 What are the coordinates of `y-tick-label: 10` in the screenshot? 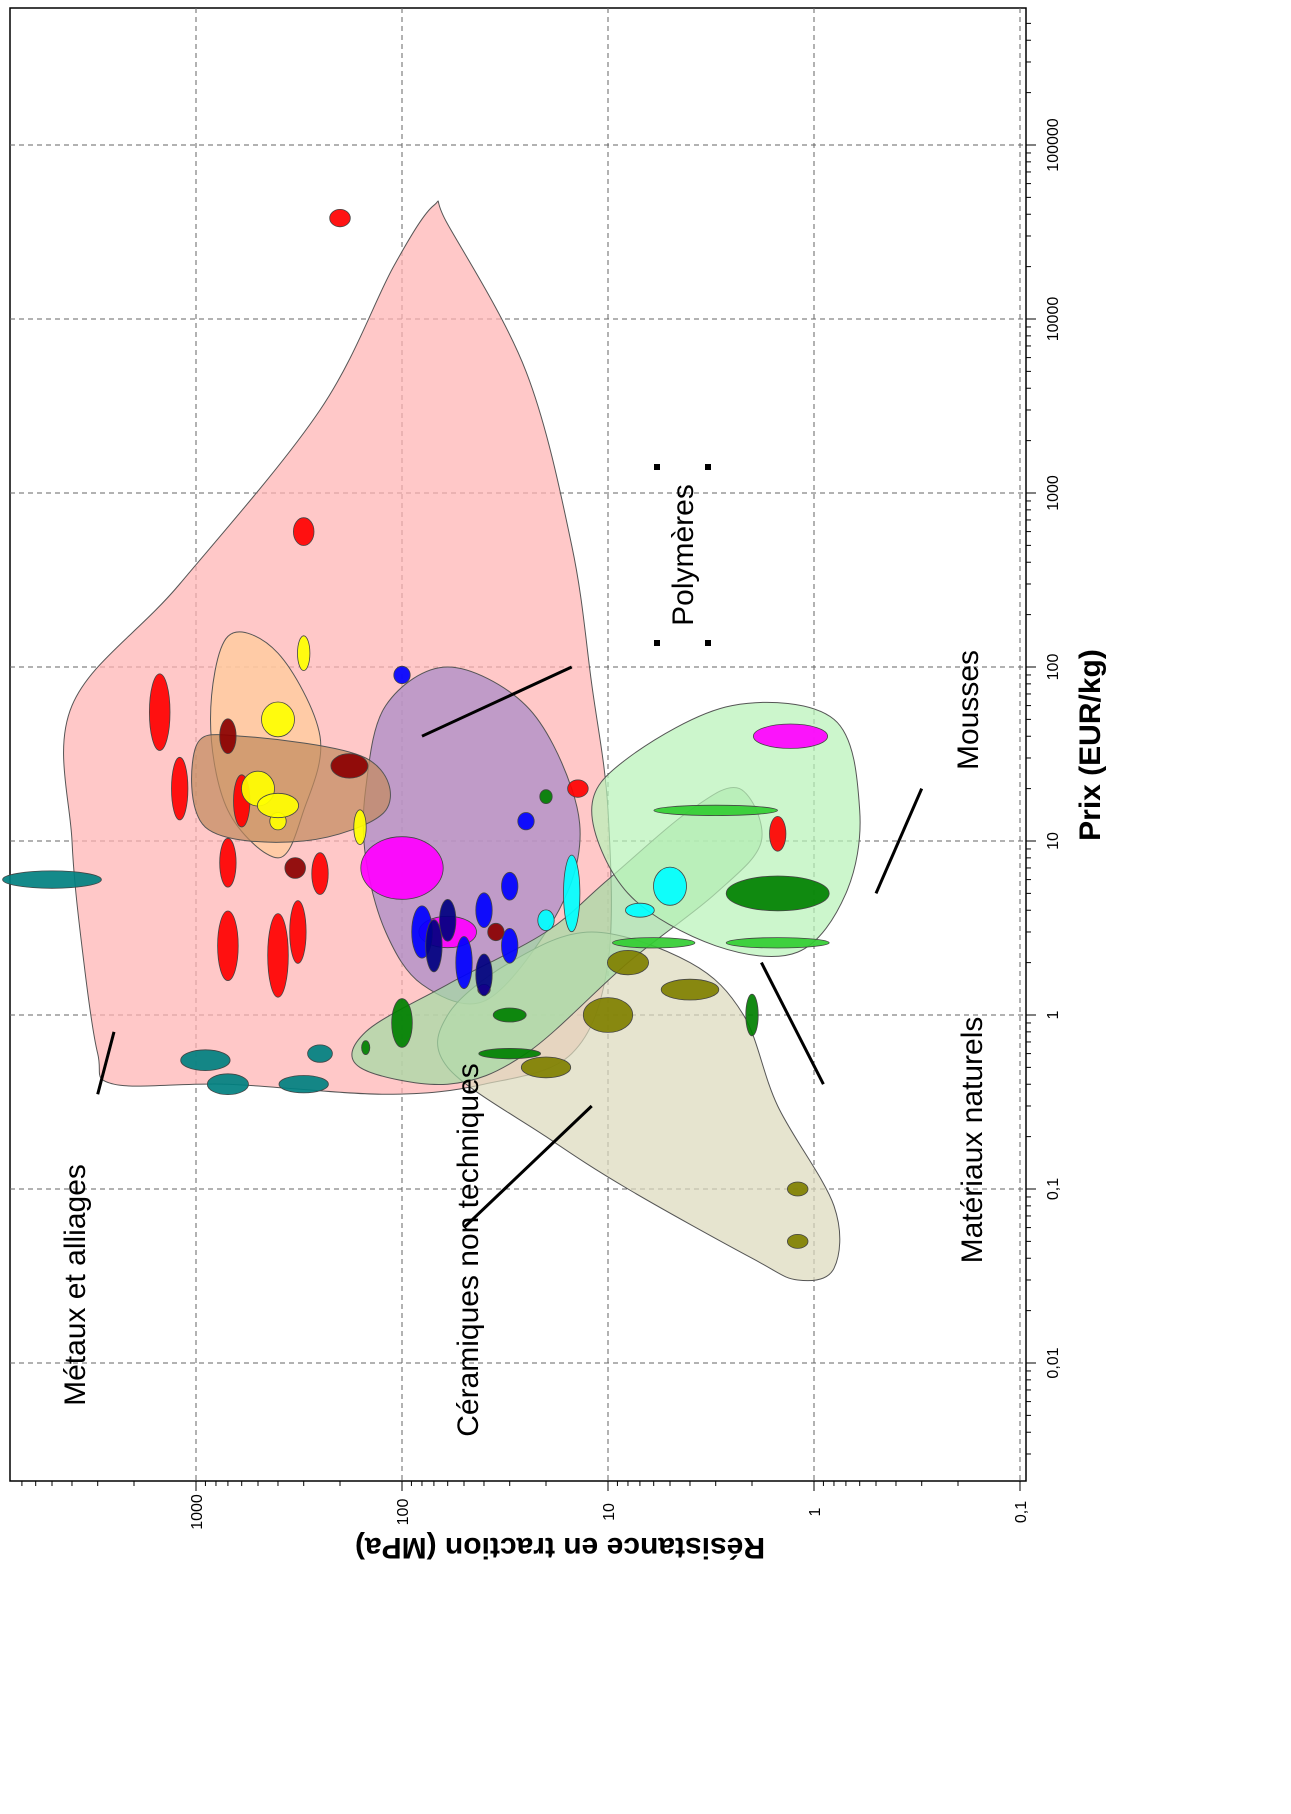 It's located at (609, 1512).